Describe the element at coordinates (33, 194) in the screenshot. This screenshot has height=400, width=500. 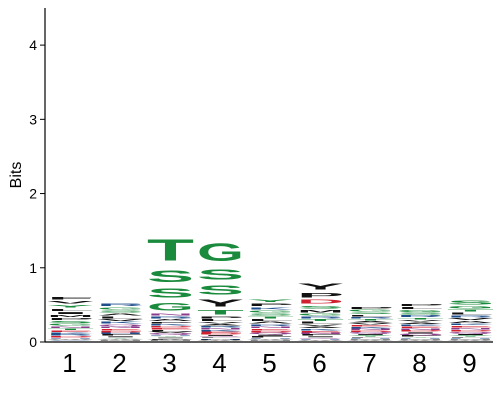
I see `y-tick-label: 2` at that location.